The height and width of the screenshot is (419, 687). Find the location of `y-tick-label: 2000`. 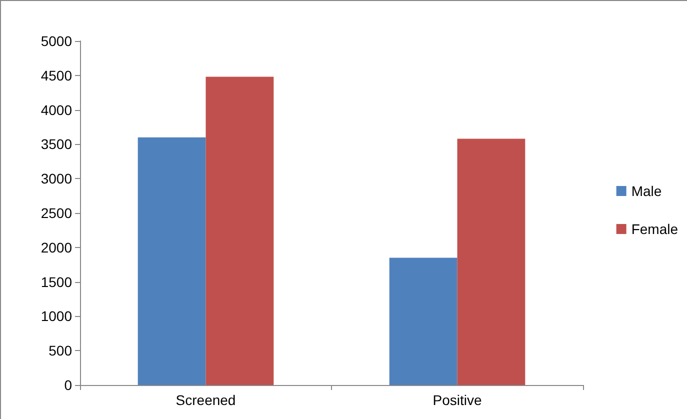

y-tick-label: 2000 is located at coordinates (56, 247).